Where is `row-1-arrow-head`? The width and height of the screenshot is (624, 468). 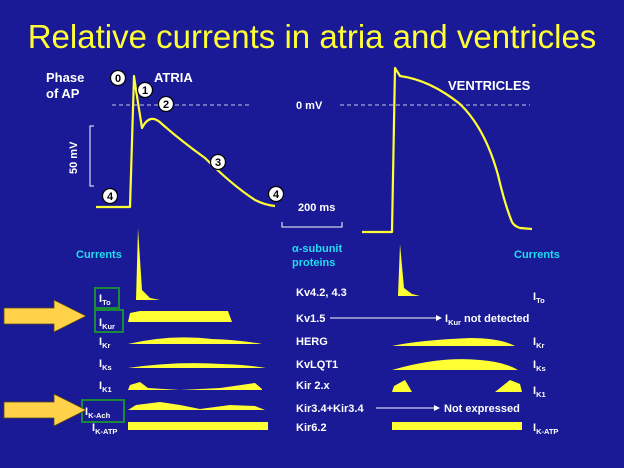 row-1-arrow-head is located at coordinates (439, 318).